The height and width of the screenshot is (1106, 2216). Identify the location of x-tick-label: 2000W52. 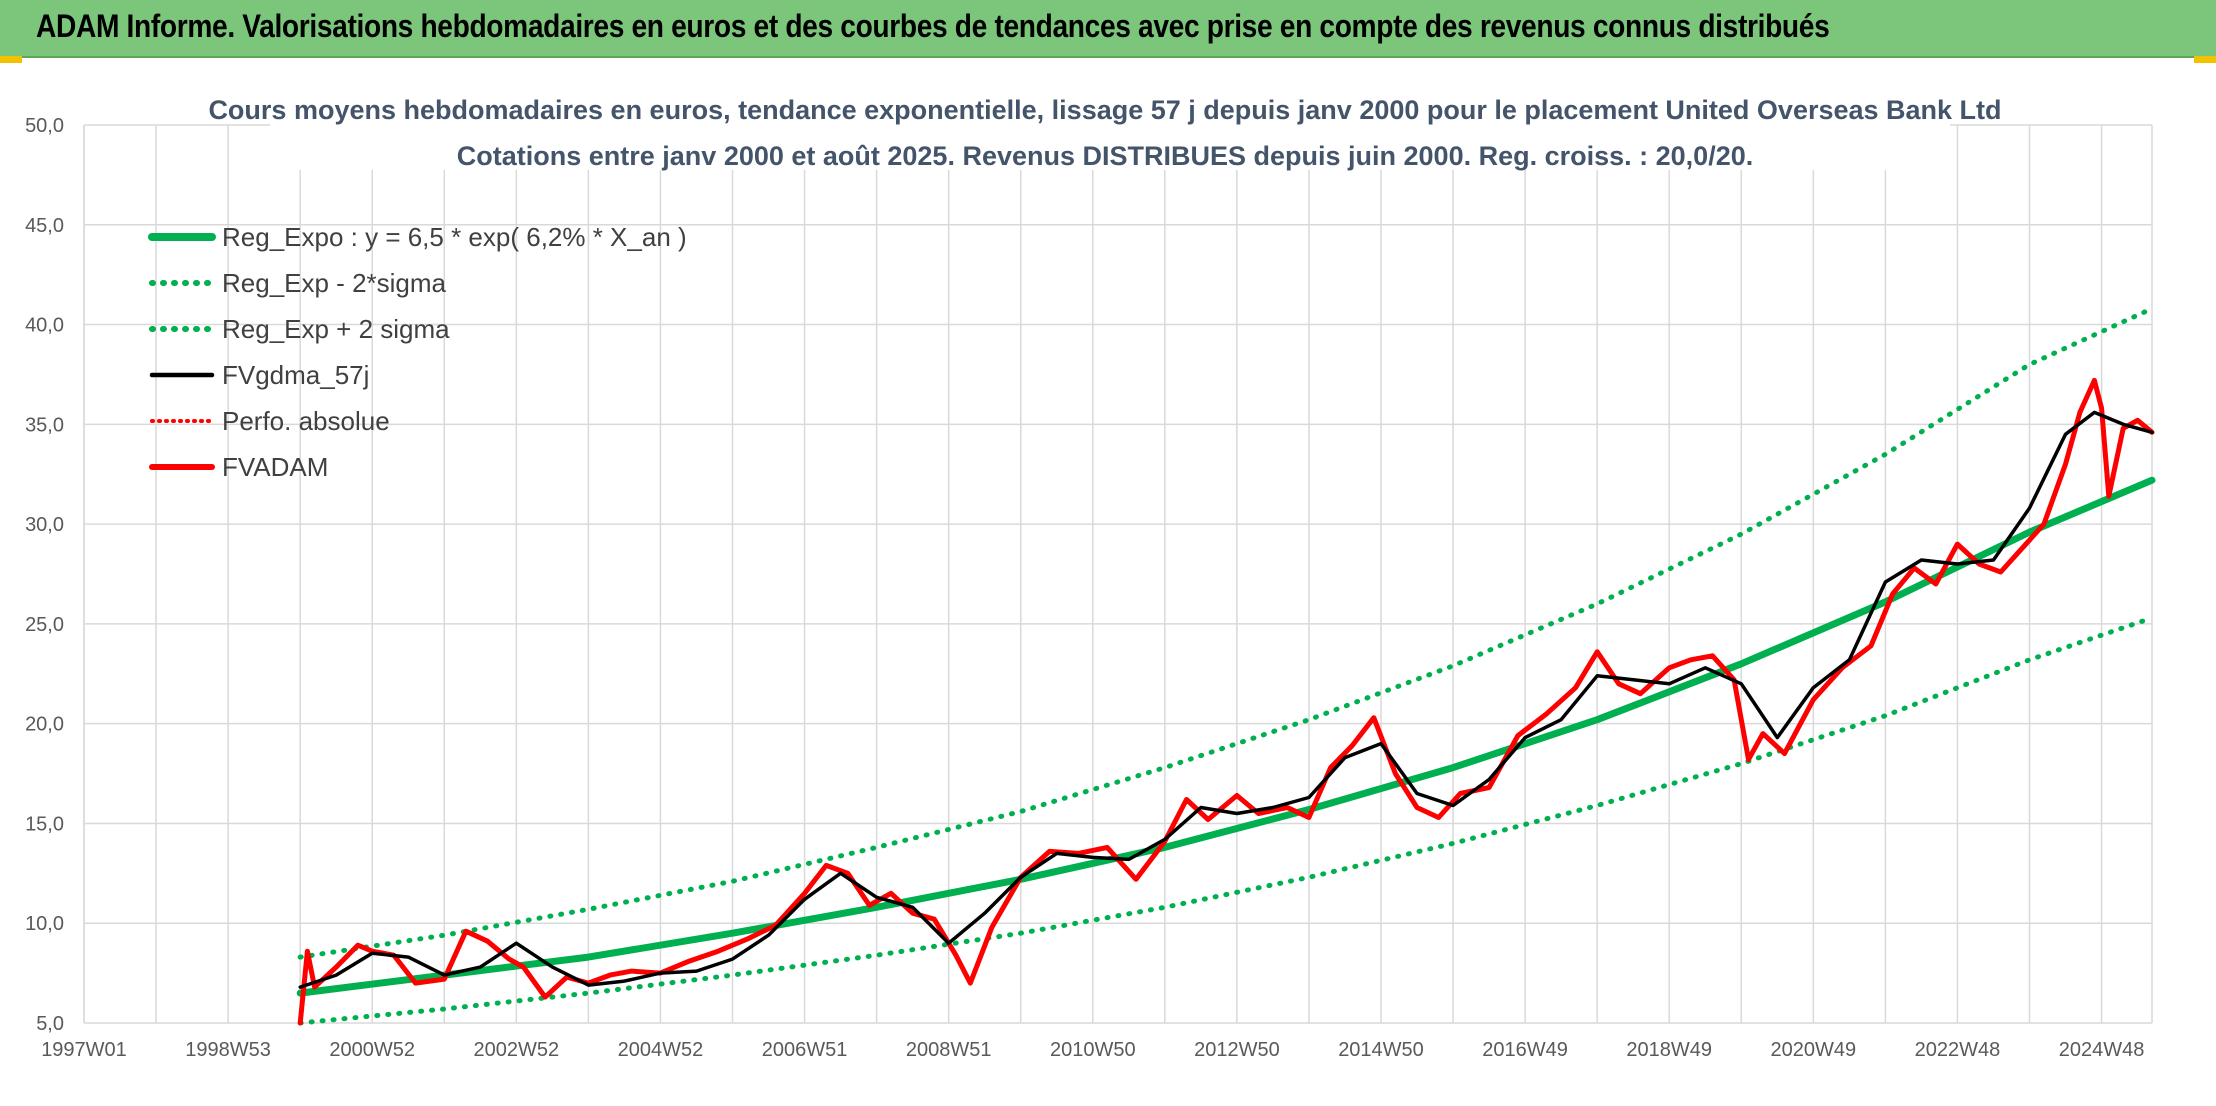
(372, 1050).